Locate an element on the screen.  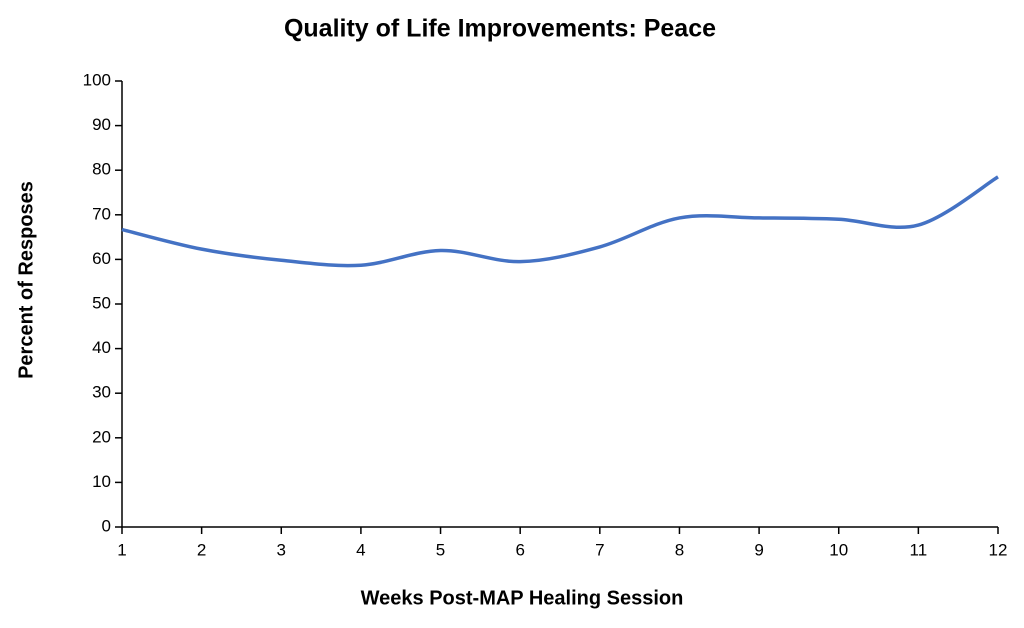
x-tick-label: 10 is located at coordinates (838, 549).